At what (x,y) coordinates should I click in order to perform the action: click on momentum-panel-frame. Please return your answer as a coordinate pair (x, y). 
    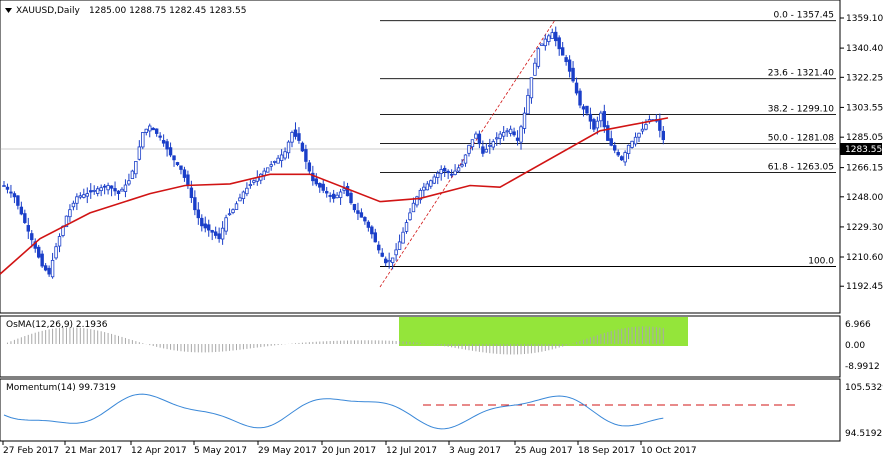
    Looking at the image, I should click on (420, 410).